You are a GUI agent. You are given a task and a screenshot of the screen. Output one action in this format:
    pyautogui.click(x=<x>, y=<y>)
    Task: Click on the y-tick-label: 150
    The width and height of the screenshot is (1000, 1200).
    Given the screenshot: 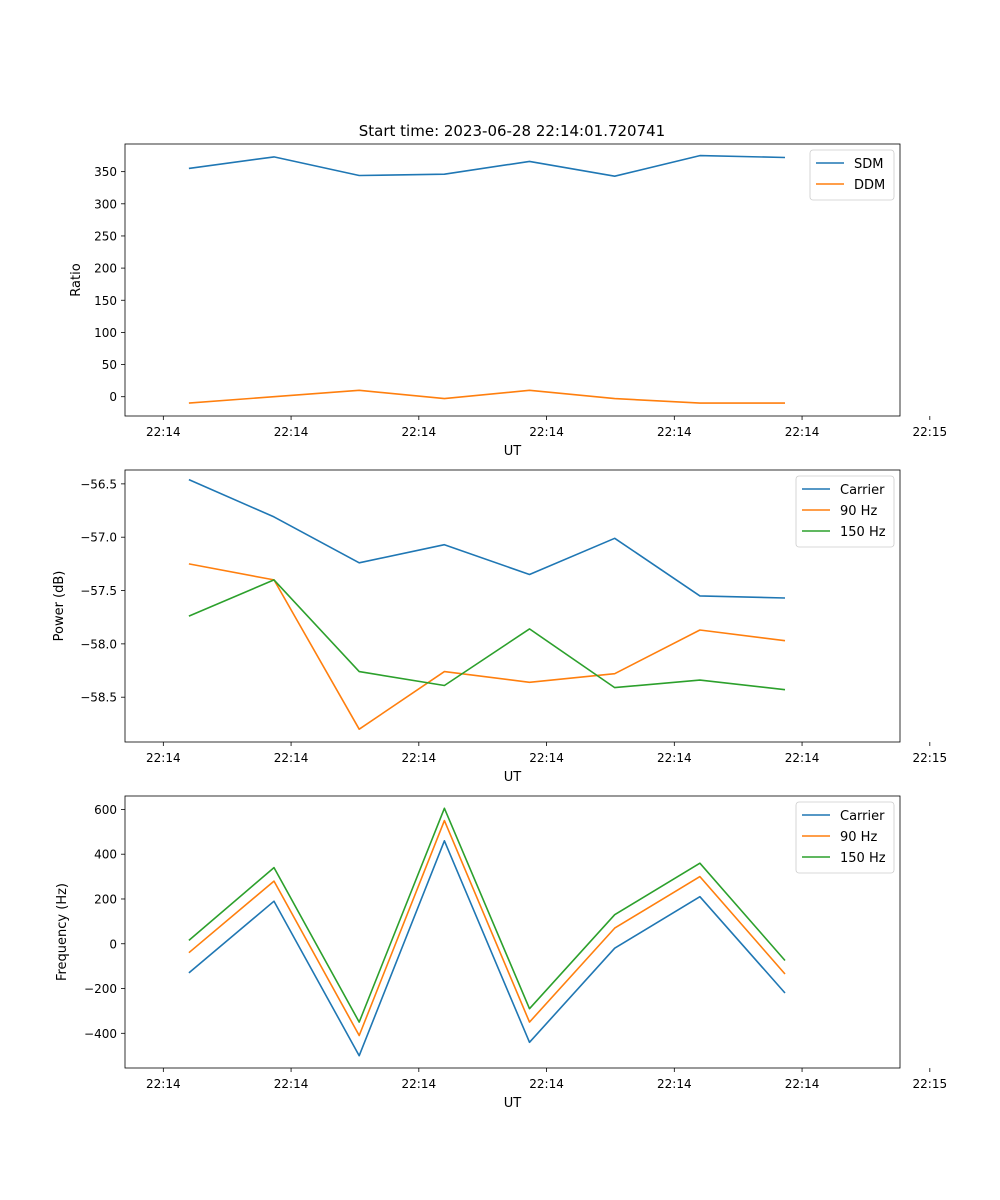 What is the action you would take?
    pyautogui.click(x=105, y=301)
    